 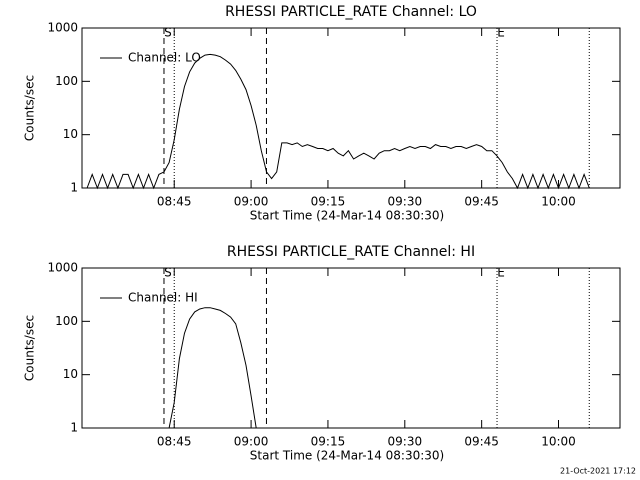 What do you see at coordinates (351, 12) in the screenshot?
I see `chart-title: RHESSI PARTICLE_RATE Channel: LO` at bounding box center [351, 12].